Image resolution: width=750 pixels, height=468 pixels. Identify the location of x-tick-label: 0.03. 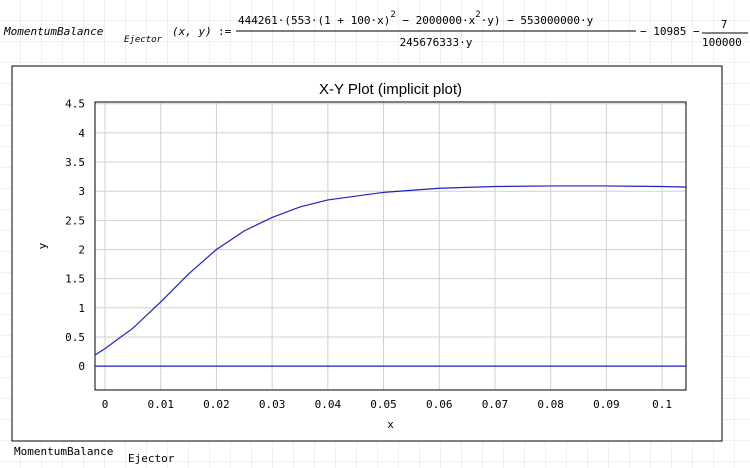
(272, 404).